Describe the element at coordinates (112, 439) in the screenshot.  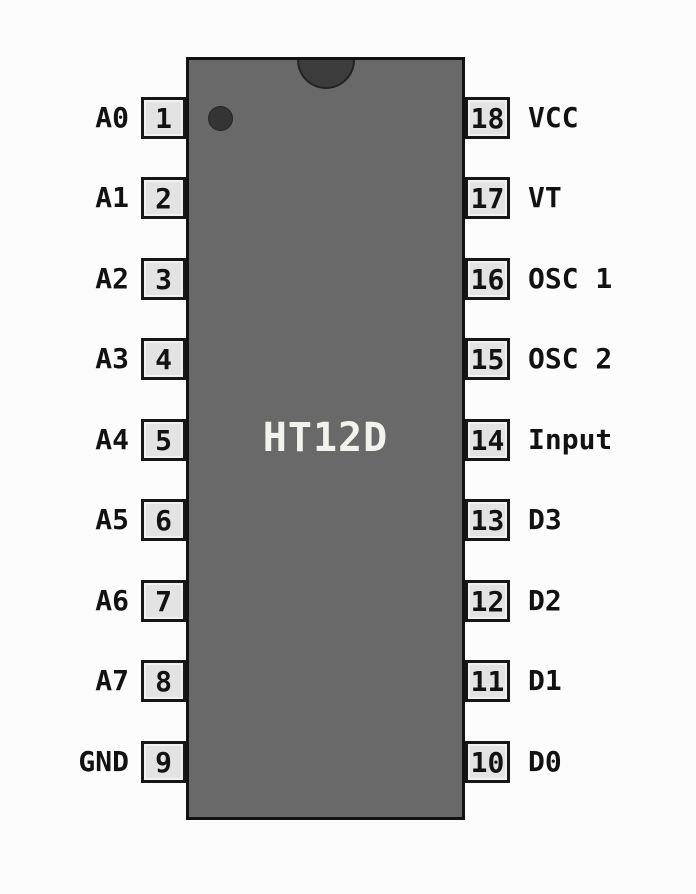
I see `pin-label-a4: A4` at that location.